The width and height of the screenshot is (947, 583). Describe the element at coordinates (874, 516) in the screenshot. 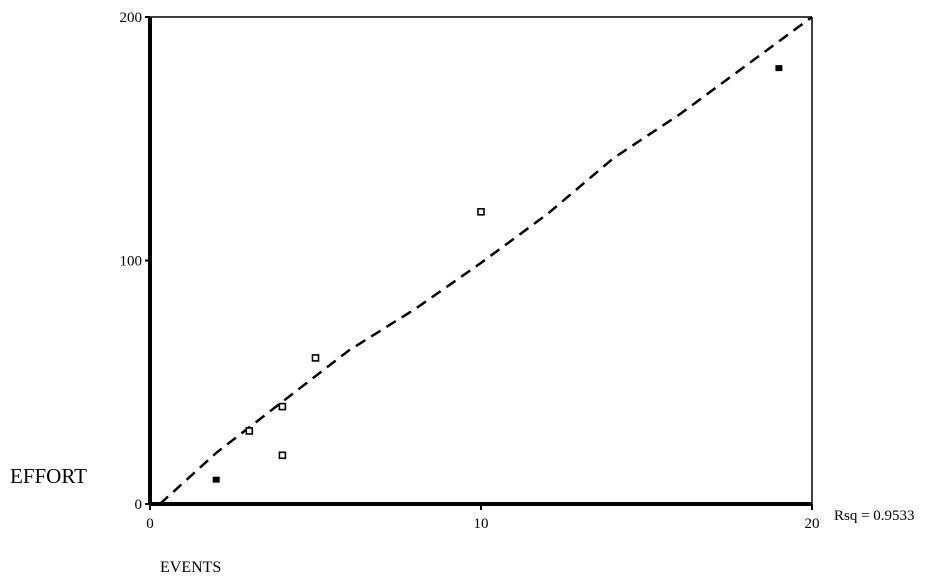

I see `r-squared-annotation: Rsq = 0.9533` at that location.